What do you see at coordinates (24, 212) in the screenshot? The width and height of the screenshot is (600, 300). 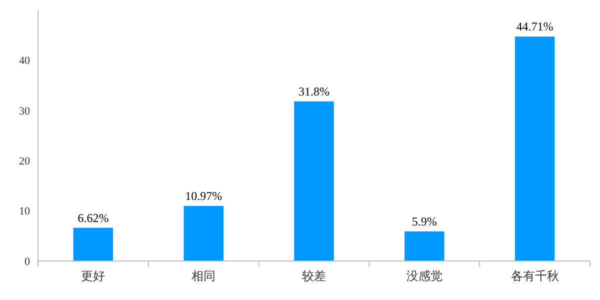 I see `y-tick-label: 10` at bounding box center [24, 212].